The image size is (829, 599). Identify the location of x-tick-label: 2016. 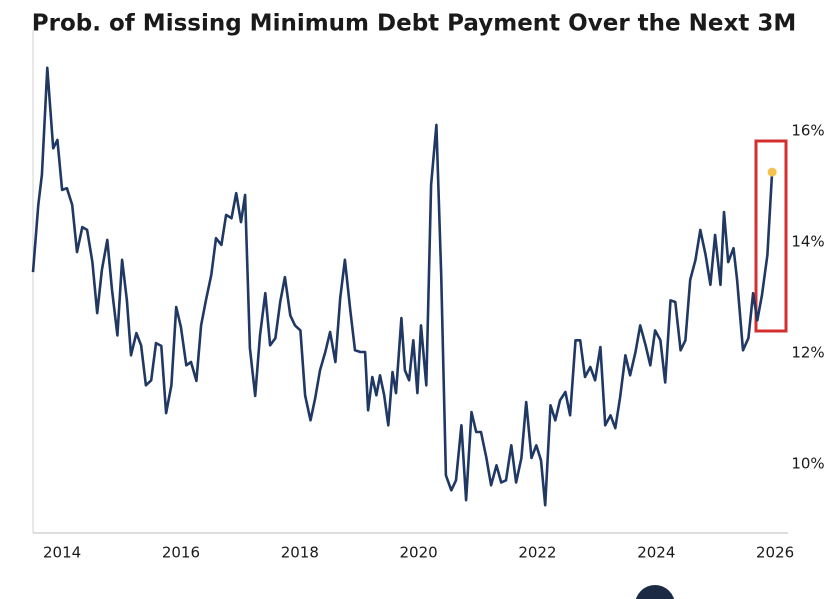
(181, 553).